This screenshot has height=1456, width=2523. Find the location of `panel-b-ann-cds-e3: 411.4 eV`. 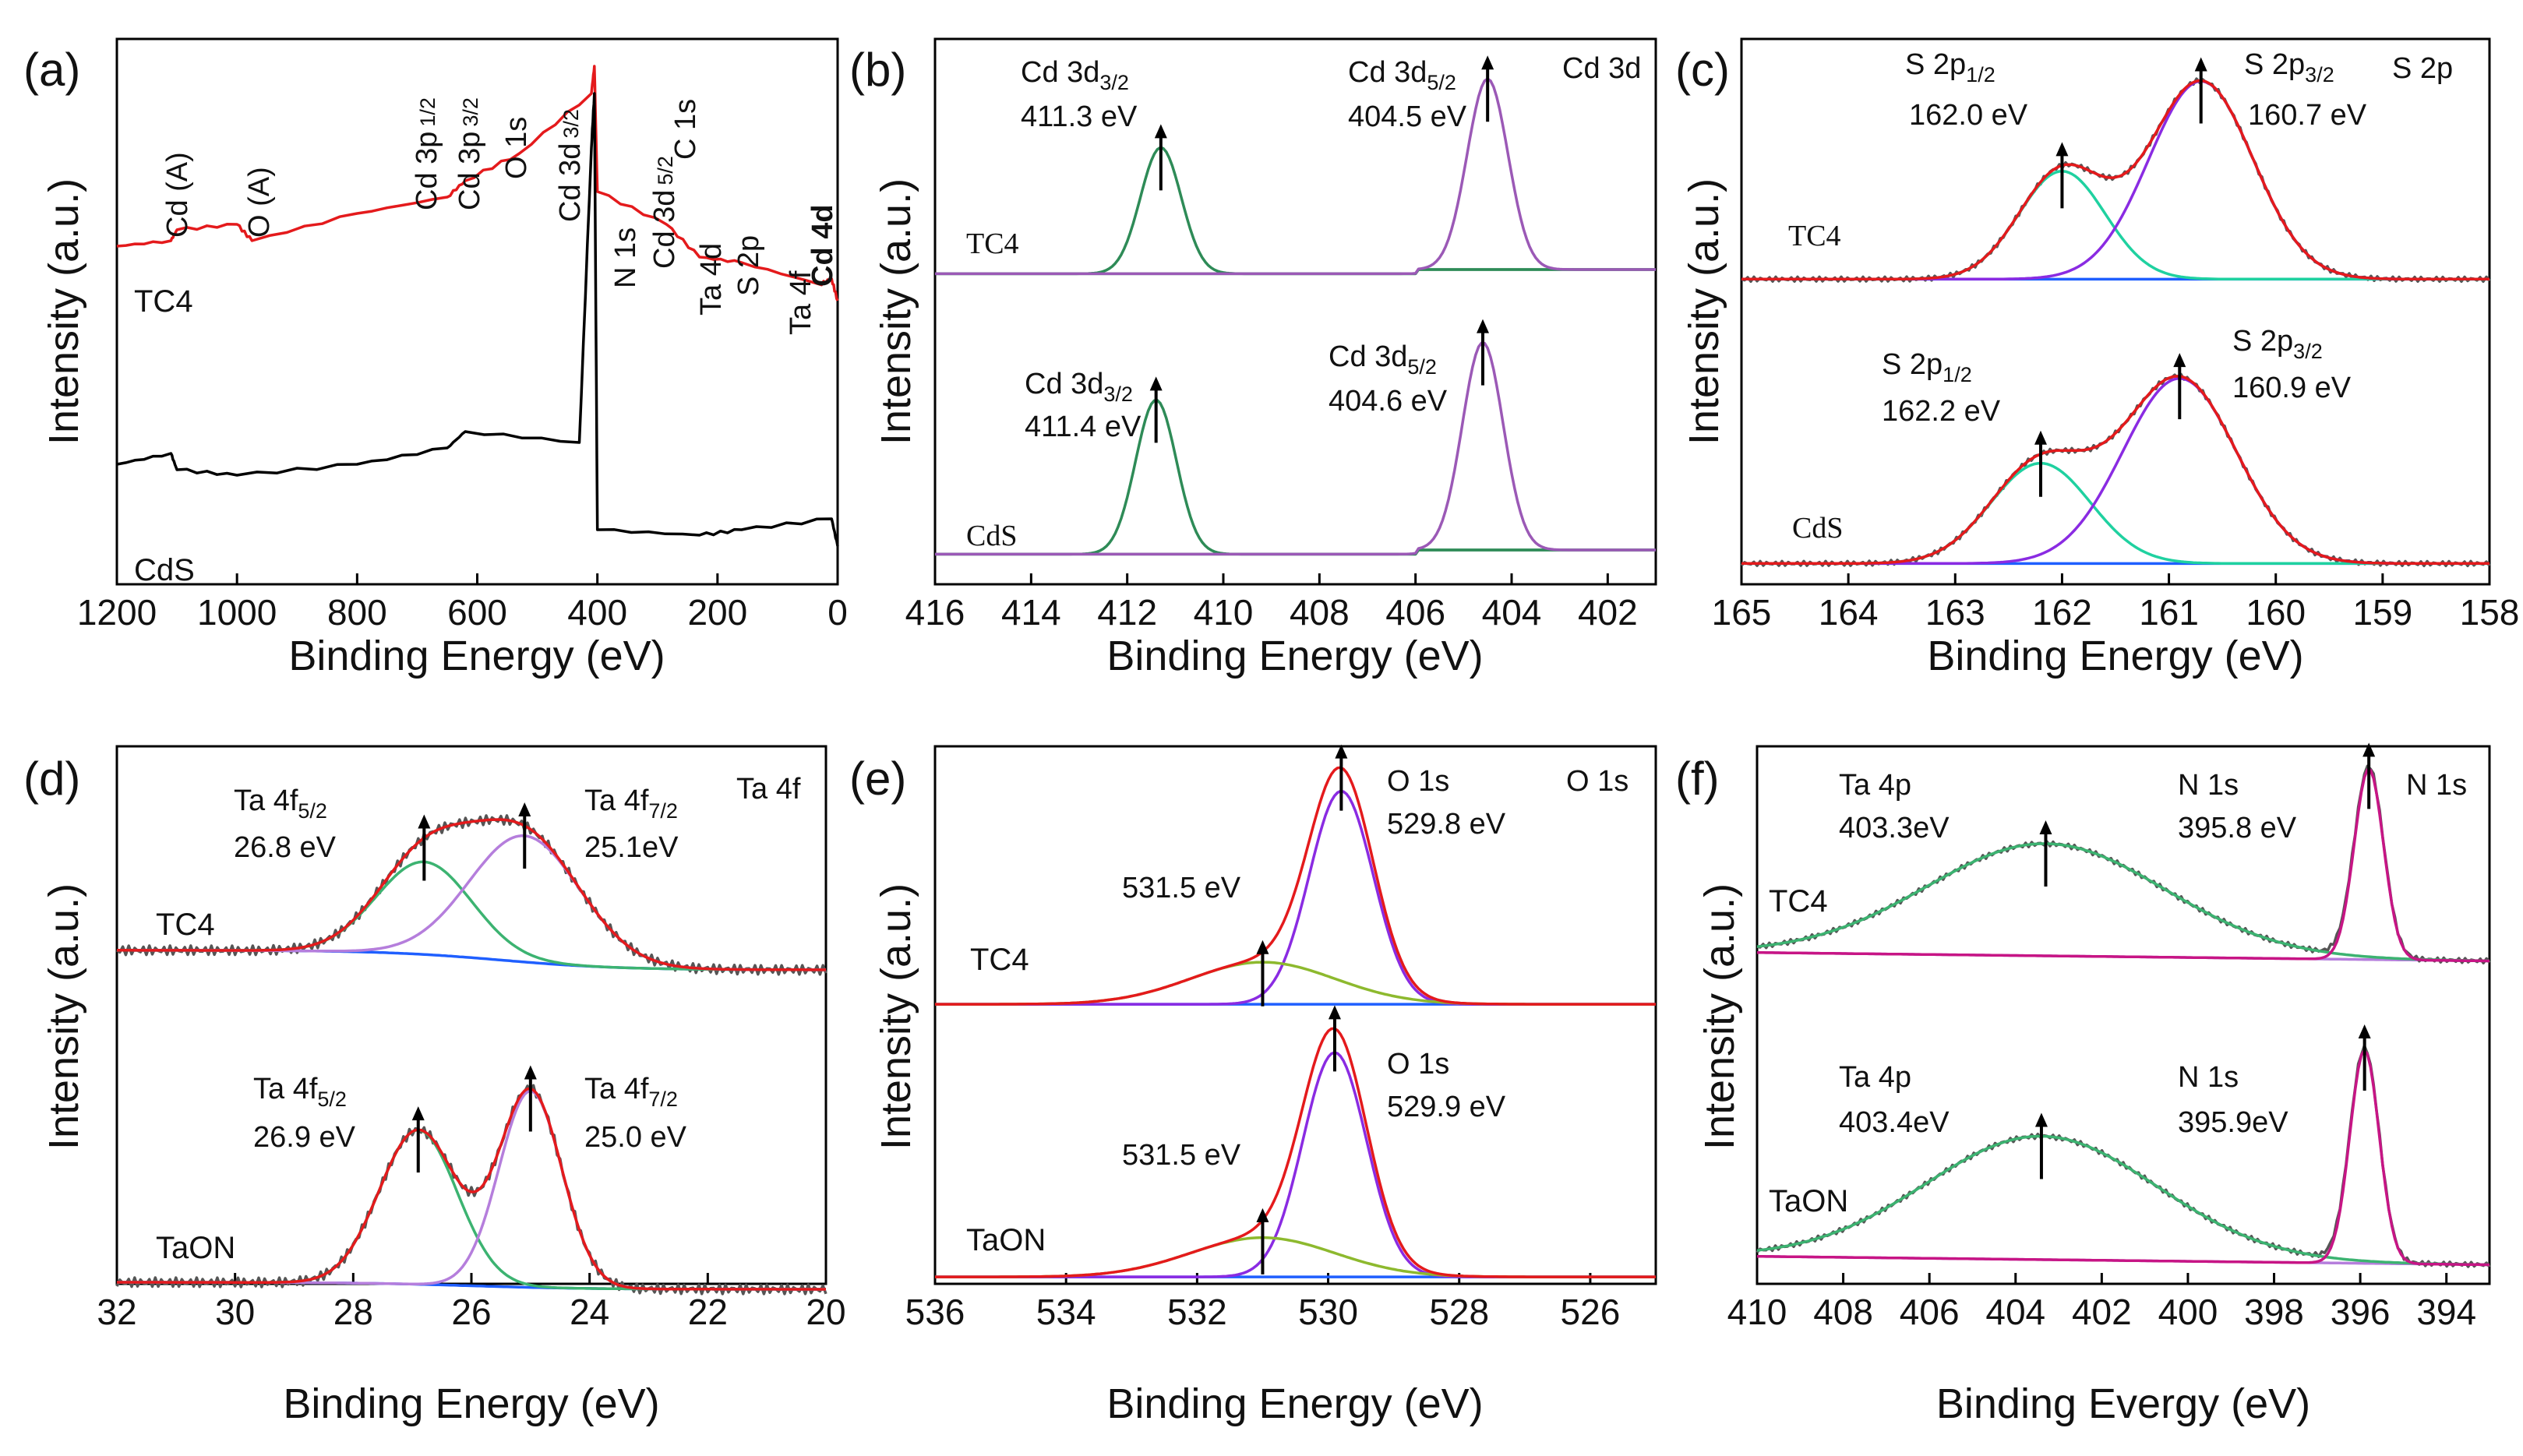

panel-b-ann-cds-e3: 411.4 eV is located at coordinates (1083, 427).